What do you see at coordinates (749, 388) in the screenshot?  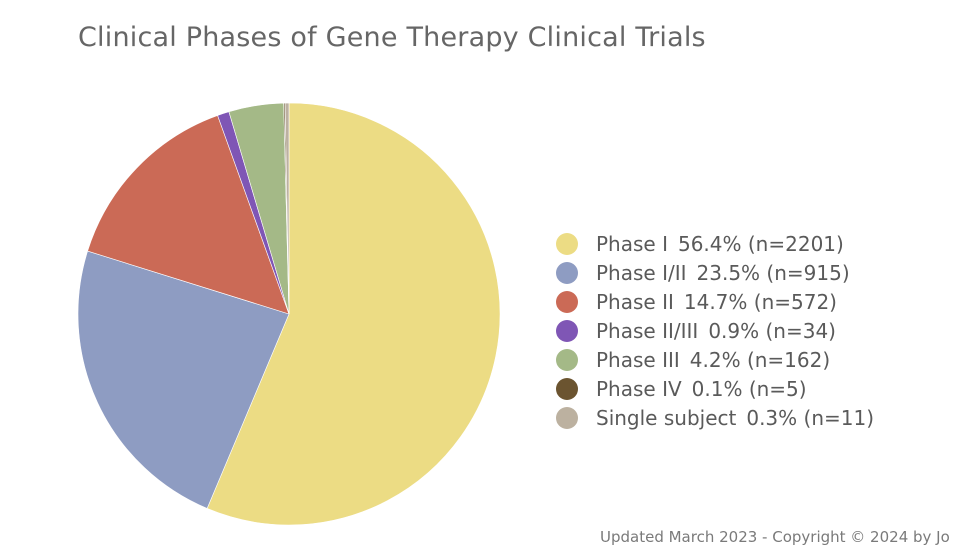 I see `legend-value: 0.1% (n=5)` at bounding box center [749, 388].